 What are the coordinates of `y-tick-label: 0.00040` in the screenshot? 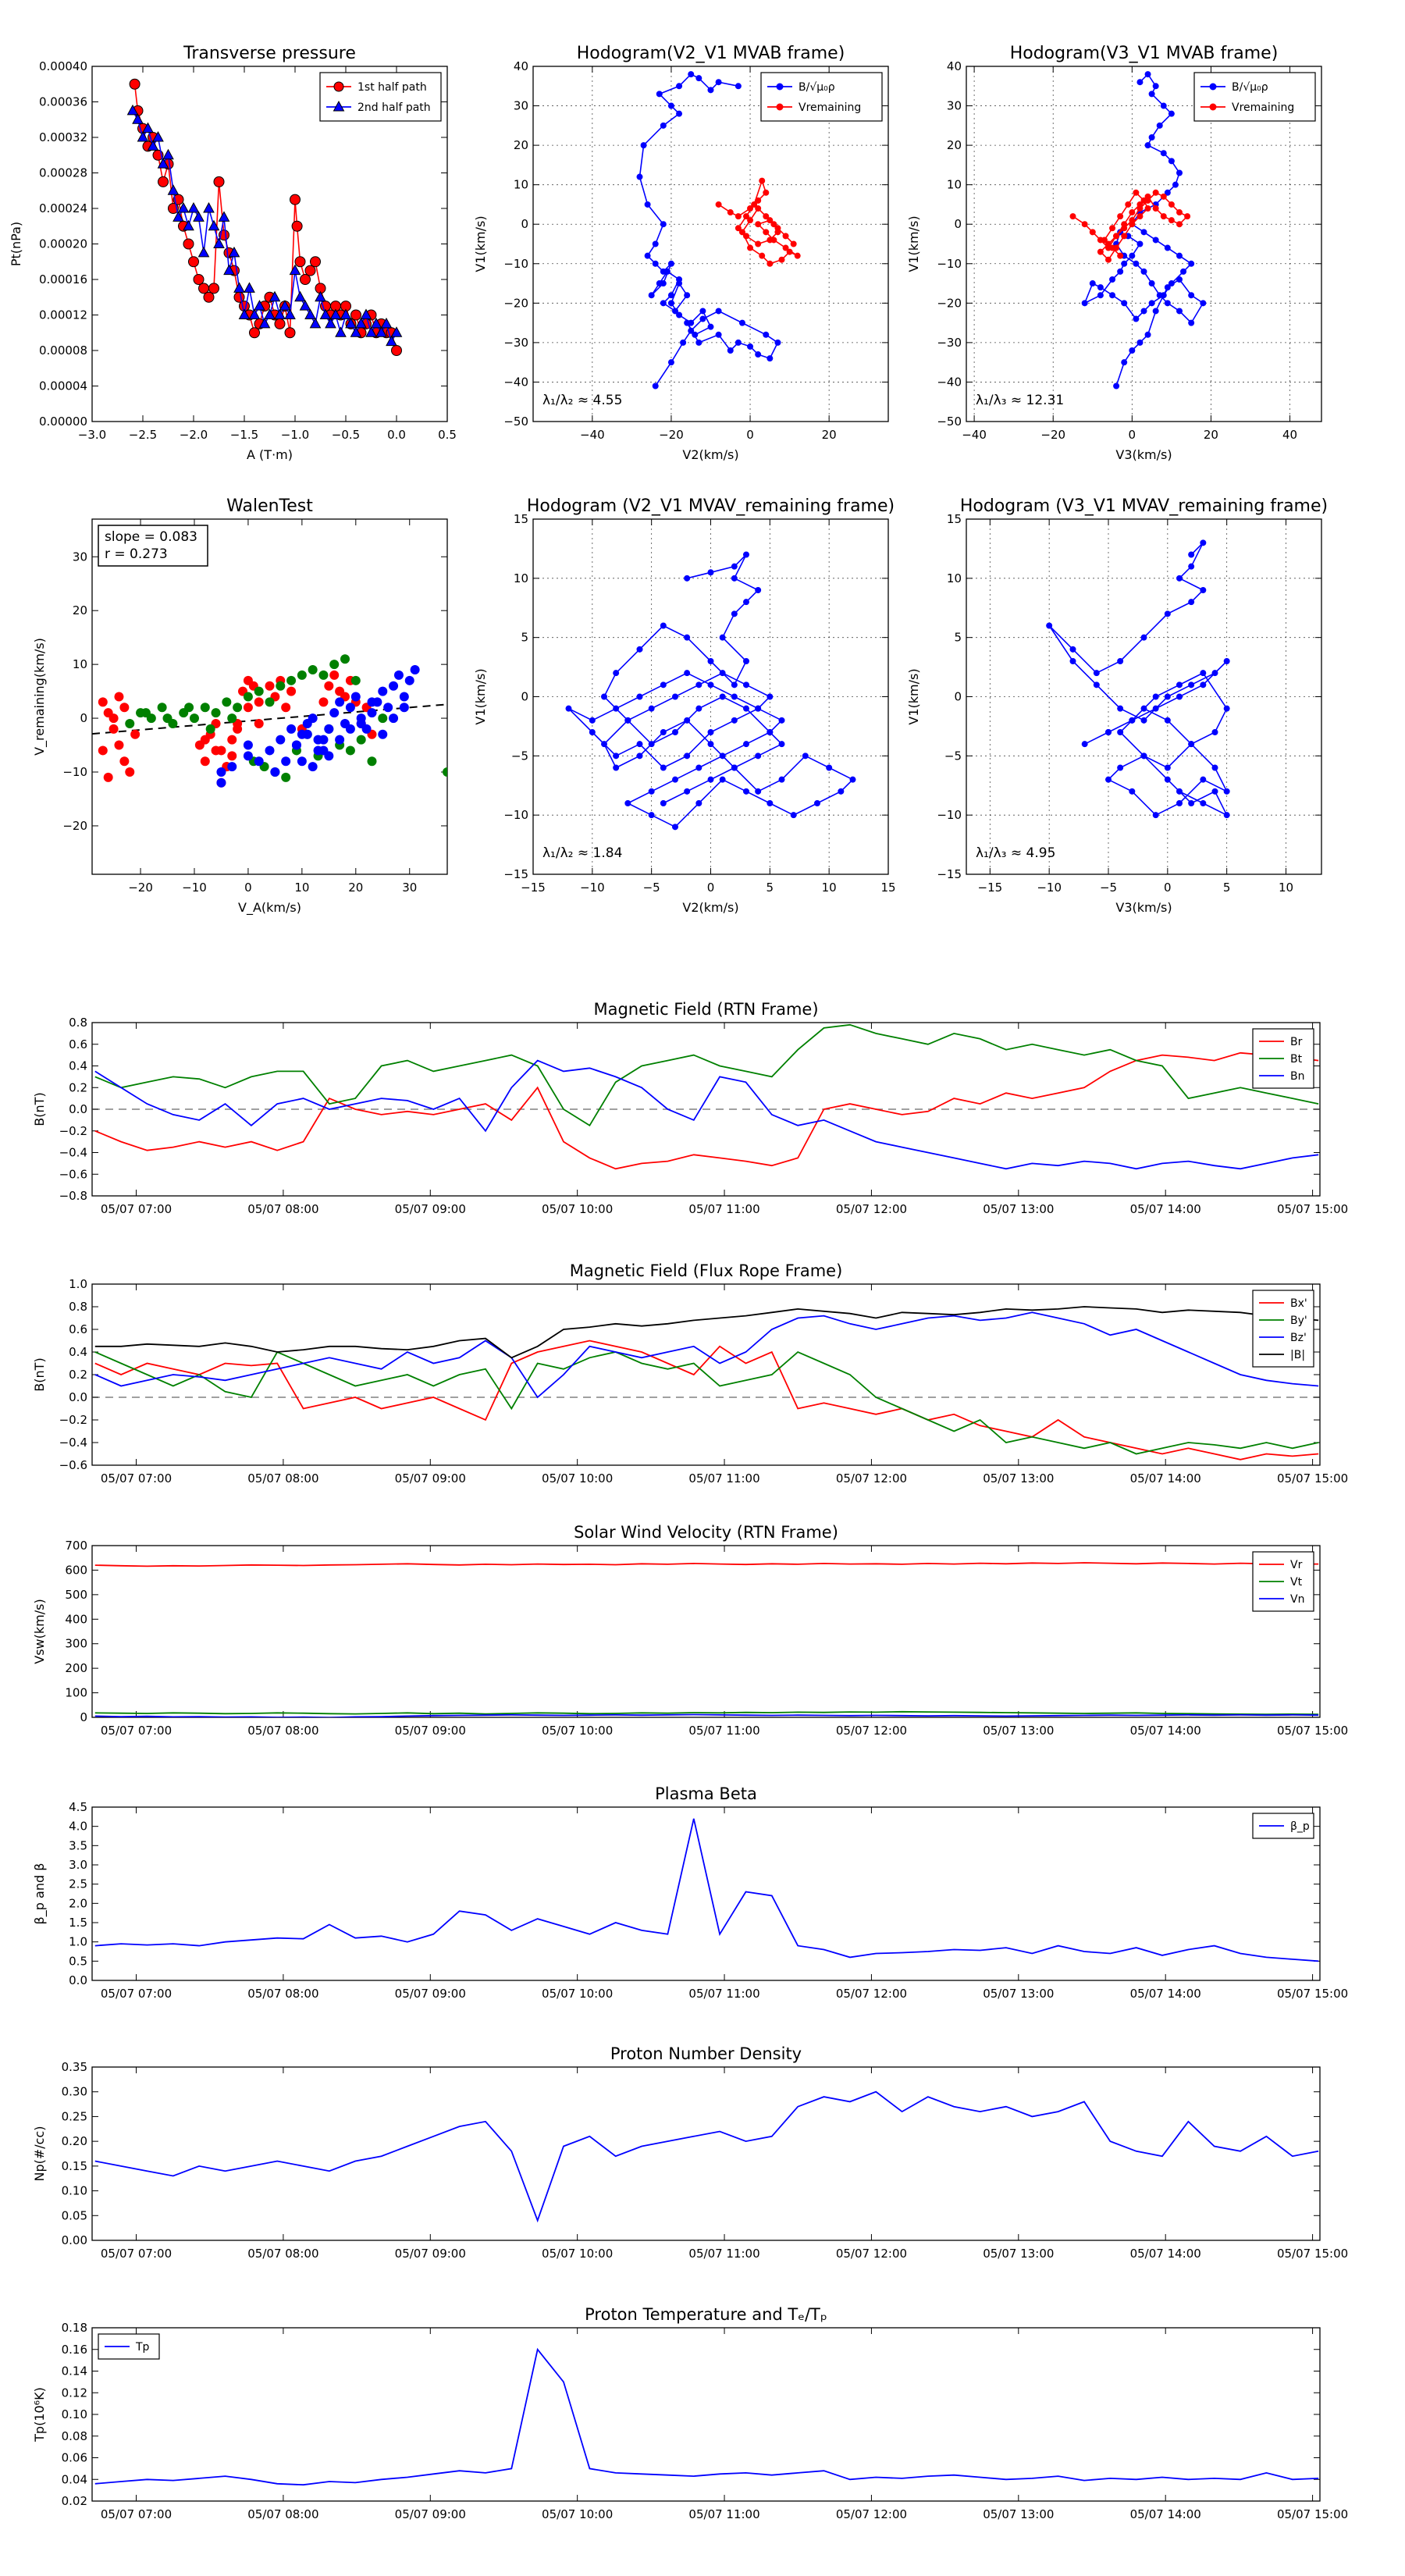 It's located at (63, 66).